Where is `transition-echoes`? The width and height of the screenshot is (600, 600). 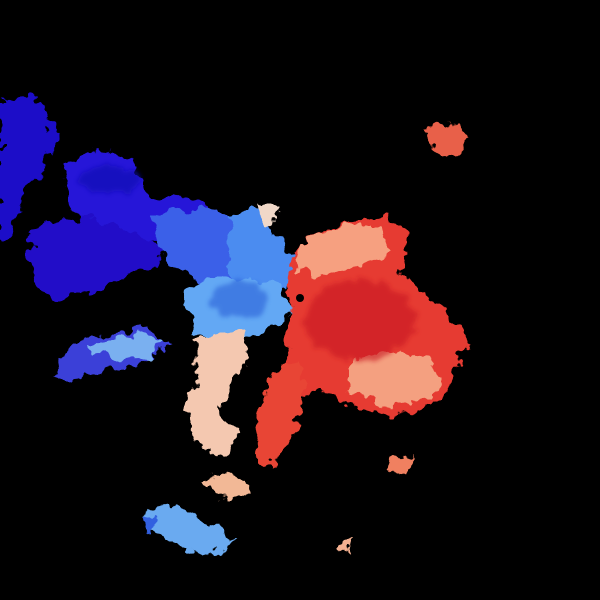 transition-echoes is located at coordinates (231, 352).